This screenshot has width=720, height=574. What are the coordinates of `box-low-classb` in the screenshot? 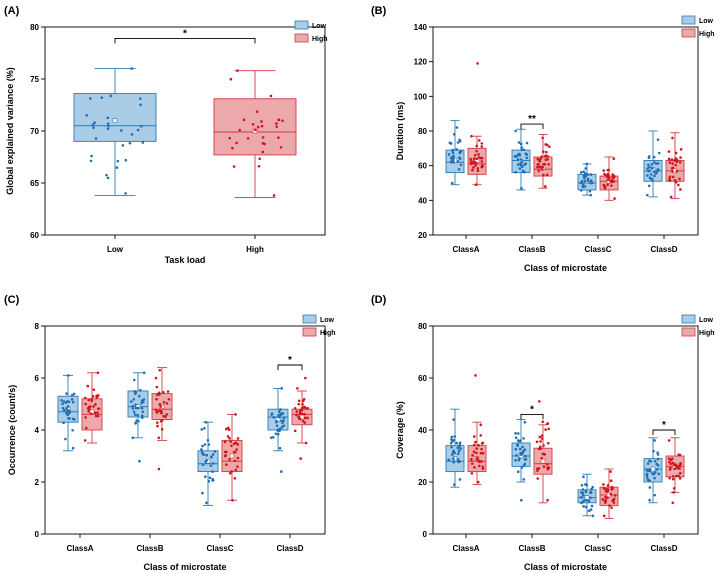 It's located at (521, 159).